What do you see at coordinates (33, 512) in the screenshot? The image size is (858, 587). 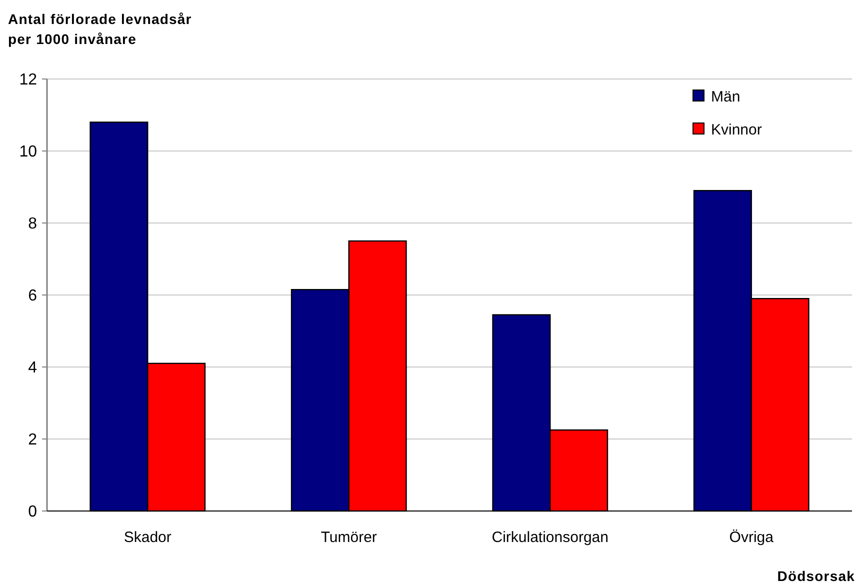 I see `y-tick-label: 0` at bounding box center [33, 512].